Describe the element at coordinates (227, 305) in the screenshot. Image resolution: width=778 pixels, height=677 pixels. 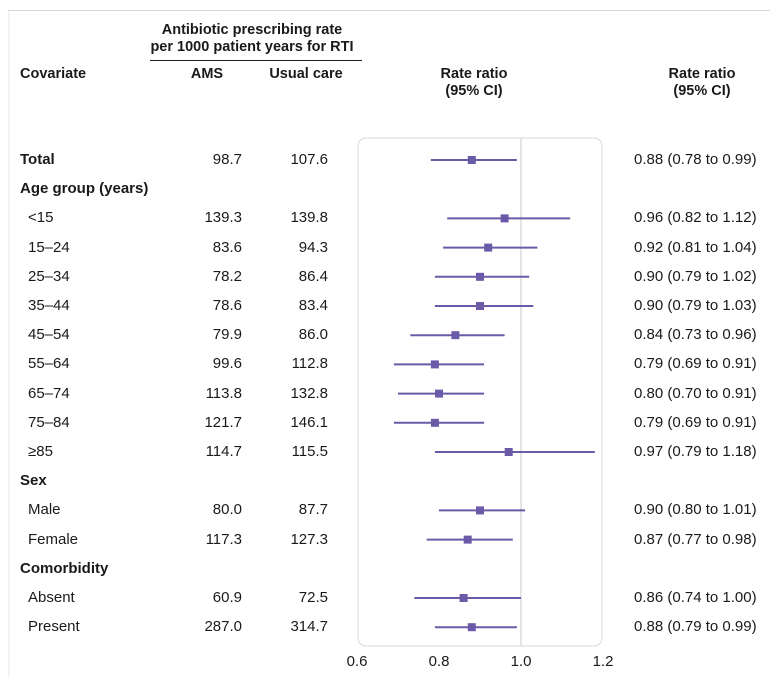
I see `ams-rate-value: 78.6` at that location.